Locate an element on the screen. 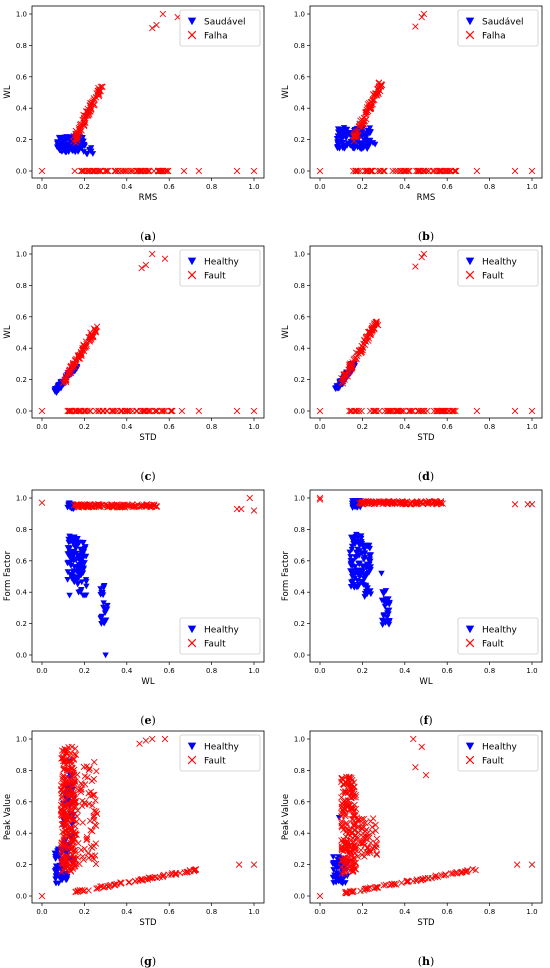 The width and height of the screenshot is (550, 968). x-tick-label: 0.6 is located at coordinates (170, 187).